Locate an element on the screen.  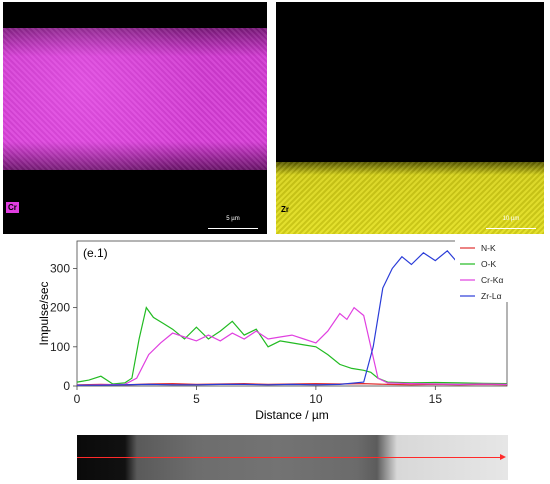
legend: N-K O-K Cr-Kα Zr-Lα is located at coordinates (495, 271).